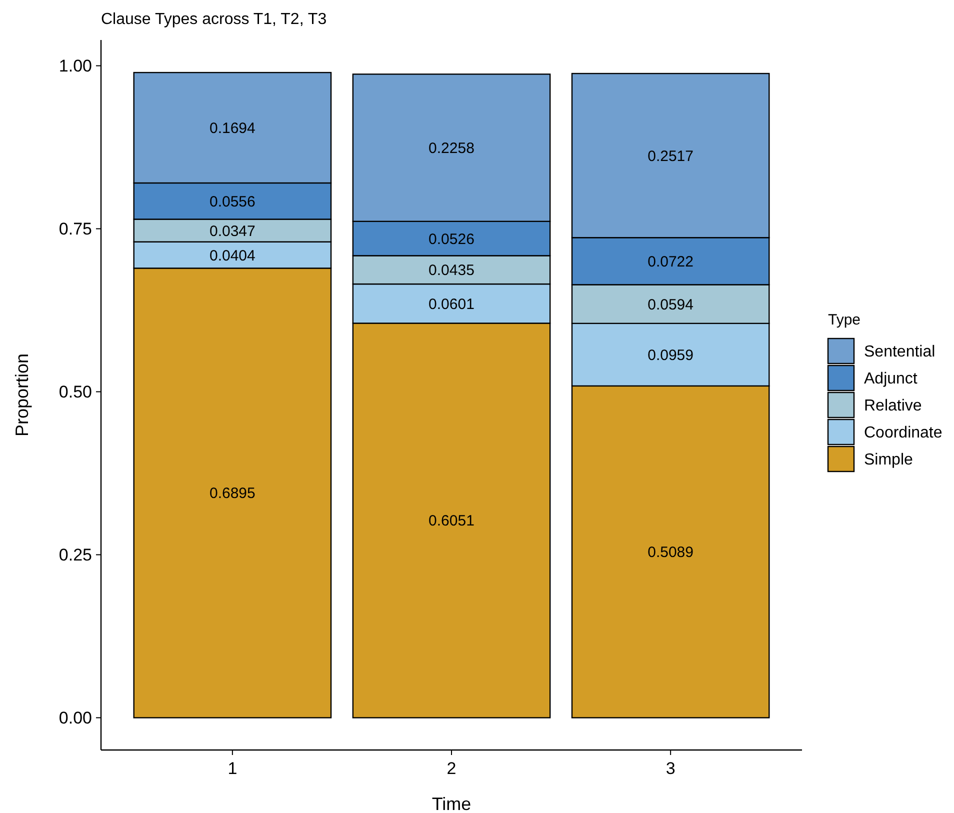 This screenshot has width=954, height=813. I want to click on data-label: 0.6895, so click(232, 493).